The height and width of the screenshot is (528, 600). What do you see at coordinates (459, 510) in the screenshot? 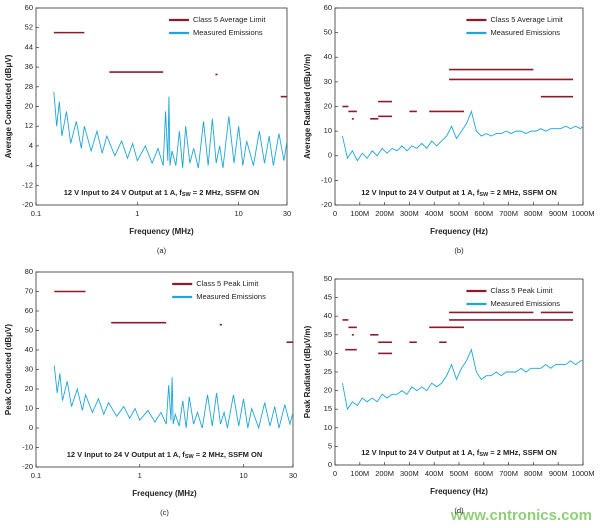
I see `caption: (d)` at bounding box center [459, 510].